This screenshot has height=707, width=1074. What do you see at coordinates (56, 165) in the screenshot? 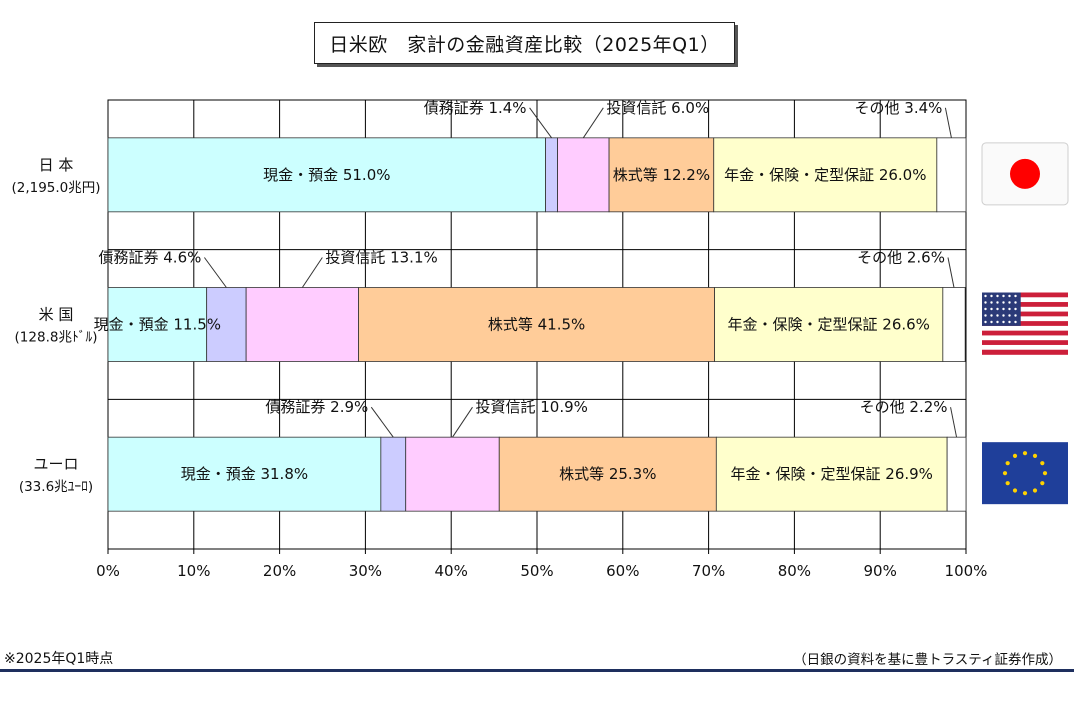
I see `category-label: 日 本` at bounding box center [56, 165].